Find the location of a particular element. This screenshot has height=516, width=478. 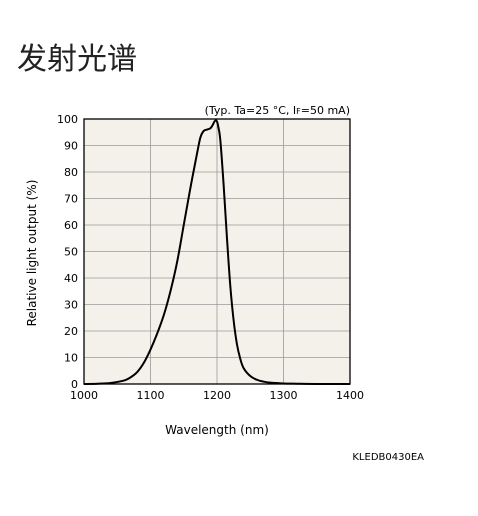

x-tick-label: 1300 is located at coordinates (284, 395).